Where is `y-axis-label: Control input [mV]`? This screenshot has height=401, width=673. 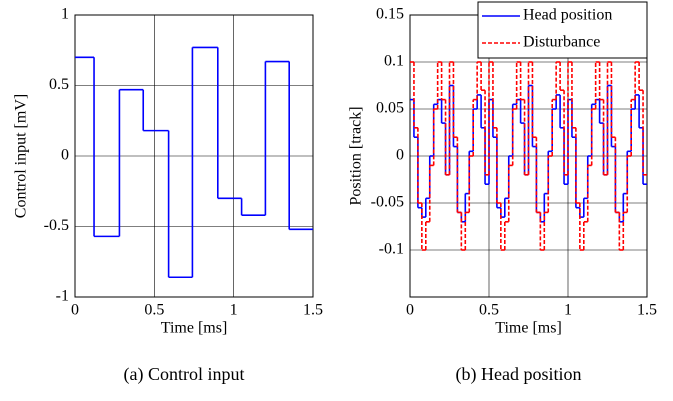 y-axis-label: Control input [mV] is located at coordinates (21, 156).